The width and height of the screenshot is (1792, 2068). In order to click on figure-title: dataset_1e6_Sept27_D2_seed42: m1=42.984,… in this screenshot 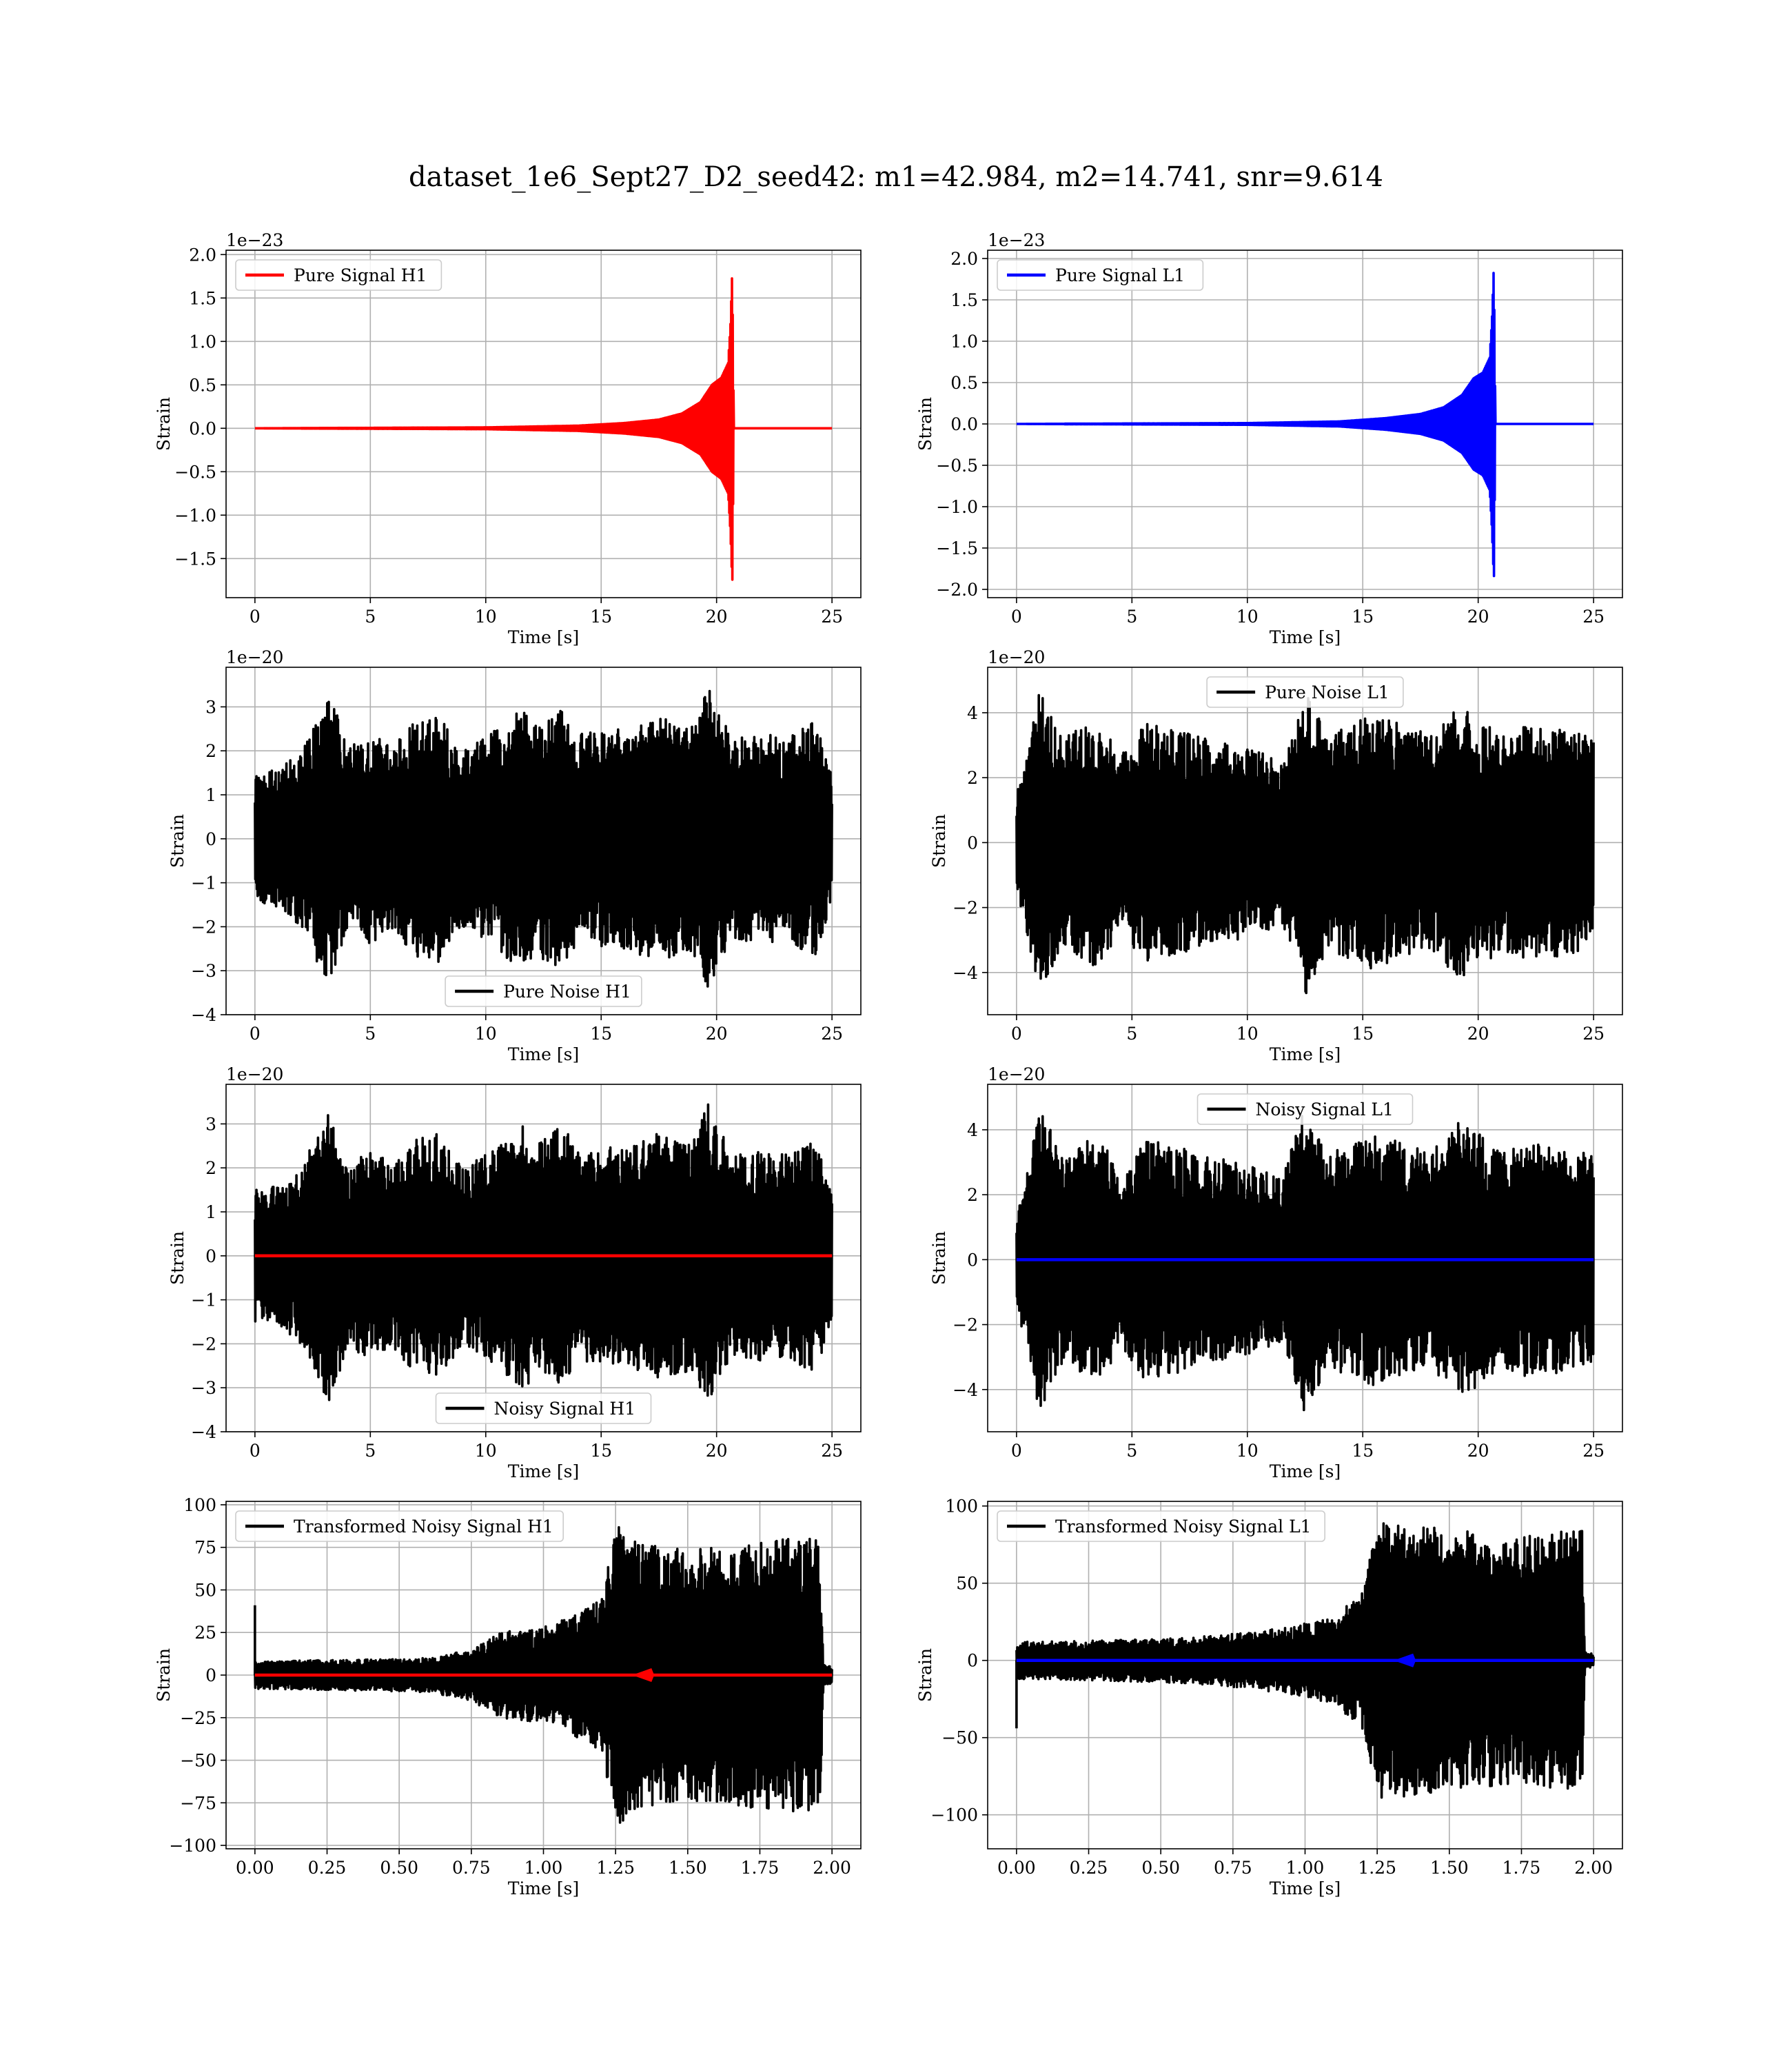, I will do `click(896, 177)`.